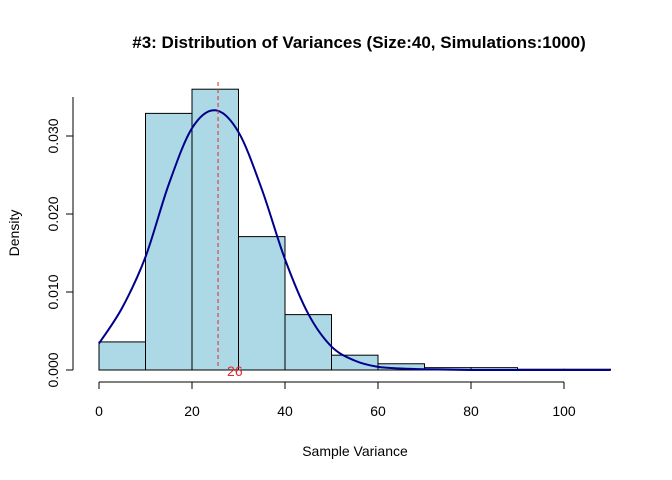  I want to click on x-tick-label-2: 40, so click(285, 411).